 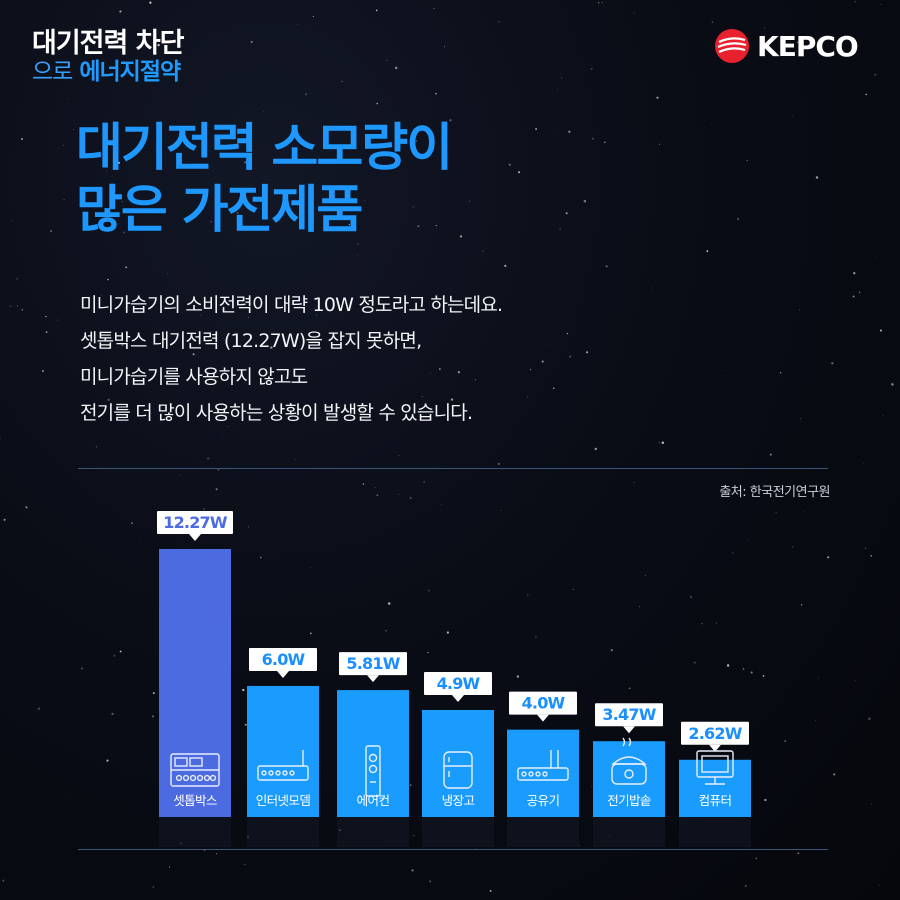 What do you see at coordinates (774, 492) in the screenshot?
I see `source-note: 출처: 한국전기연구원` at bounding box center [774, 492].